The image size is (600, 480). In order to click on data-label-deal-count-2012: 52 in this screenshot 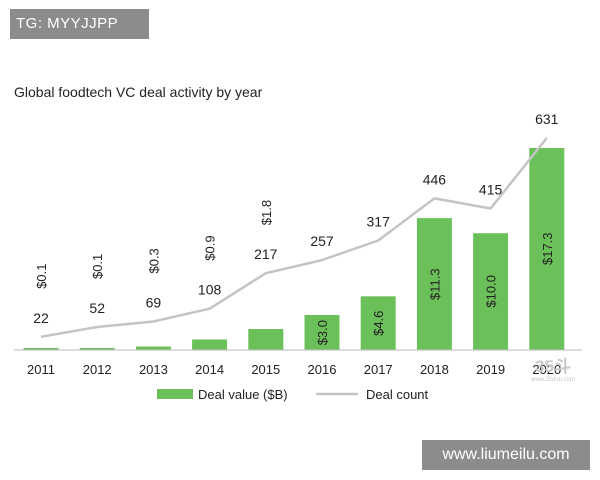, I will do `click(97, 308)`.